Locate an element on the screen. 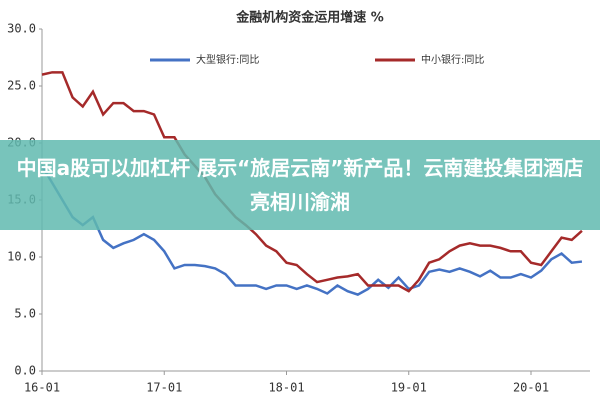 The image size is (600, 400). x-tick-label: 16-01 is located at coordinates (42, 388).